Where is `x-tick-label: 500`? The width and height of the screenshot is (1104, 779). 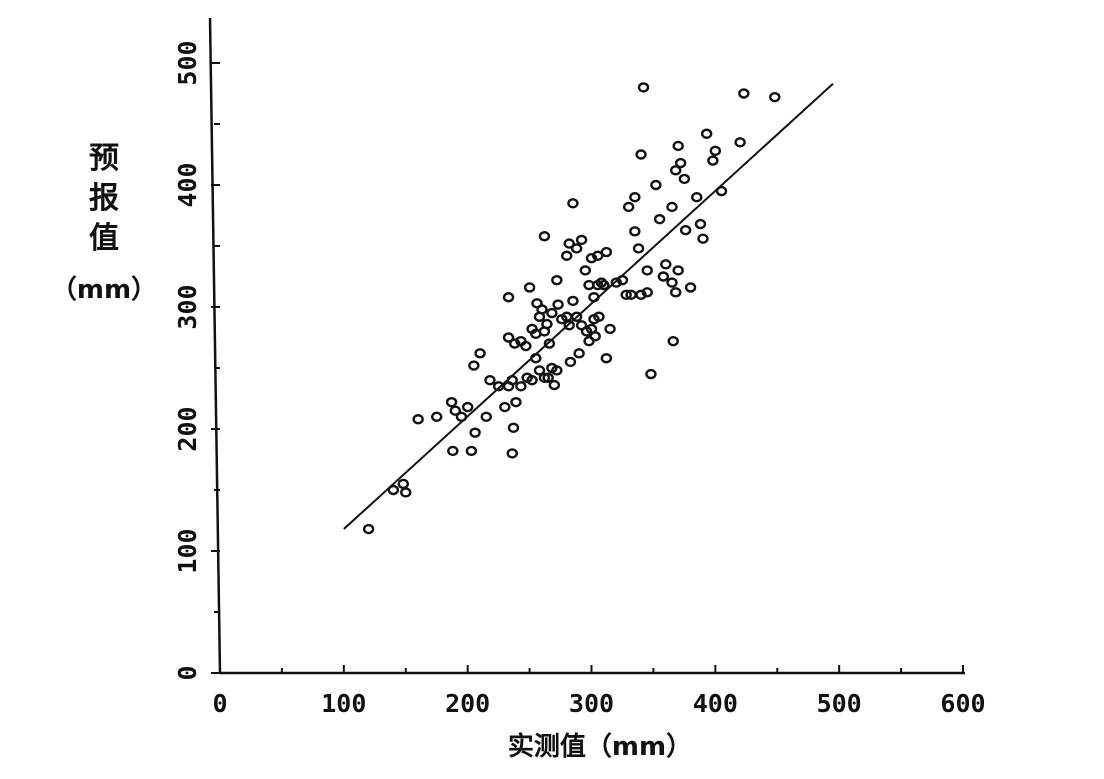 x-tick-label: 500 is located at coordinates (839, 703).